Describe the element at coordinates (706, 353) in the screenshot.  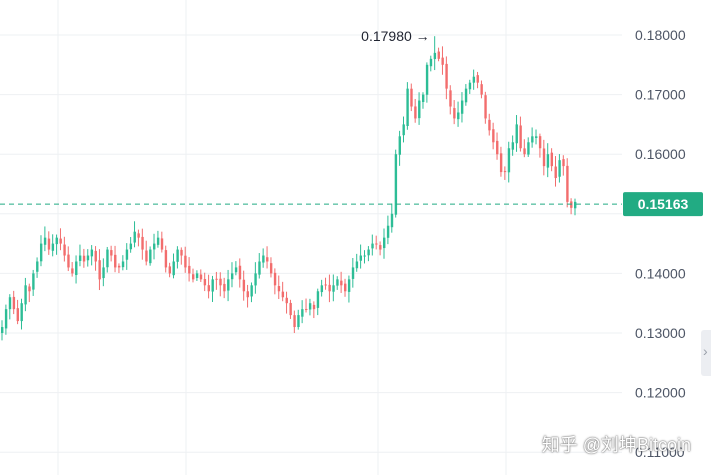
I see `scroll-right-handle` at that location.